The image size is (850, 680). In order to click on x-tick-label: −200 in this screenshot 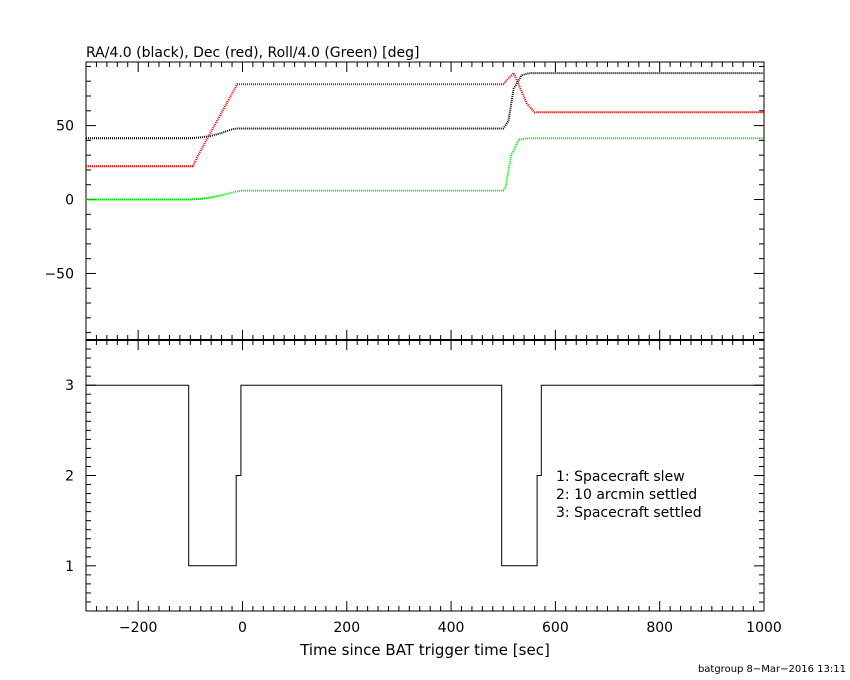, I will do `click(138, 628)`.